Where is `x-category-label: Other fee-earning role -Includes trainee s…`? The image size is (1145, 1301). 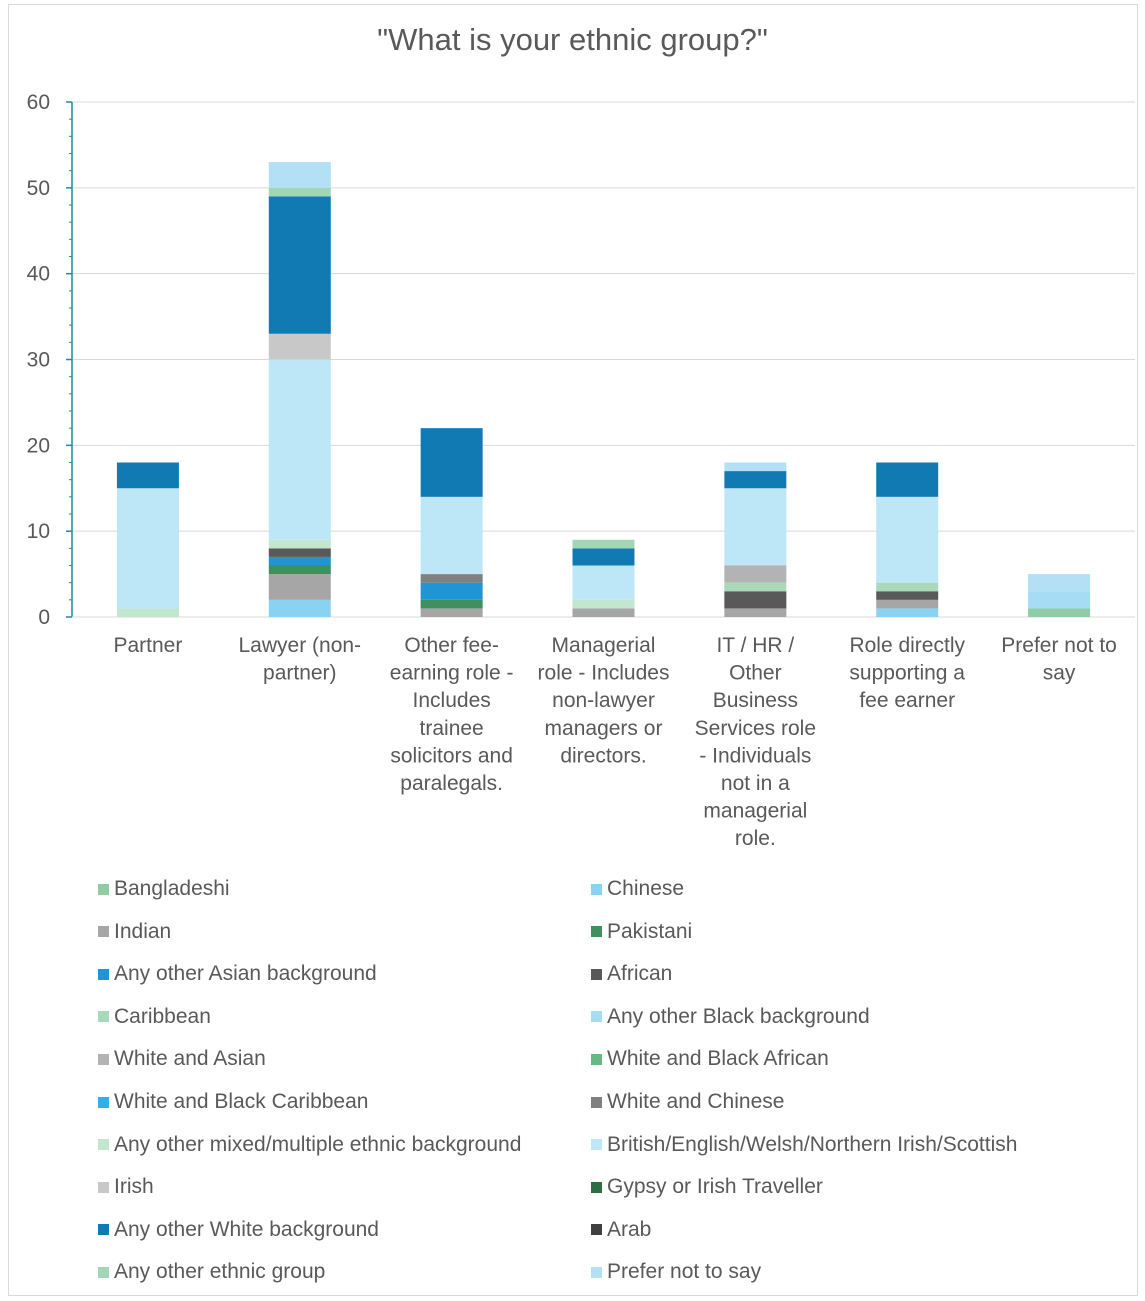
x-category-label: Other fee-earning role -Includes trainee s… is located at coordinates (452, 714).